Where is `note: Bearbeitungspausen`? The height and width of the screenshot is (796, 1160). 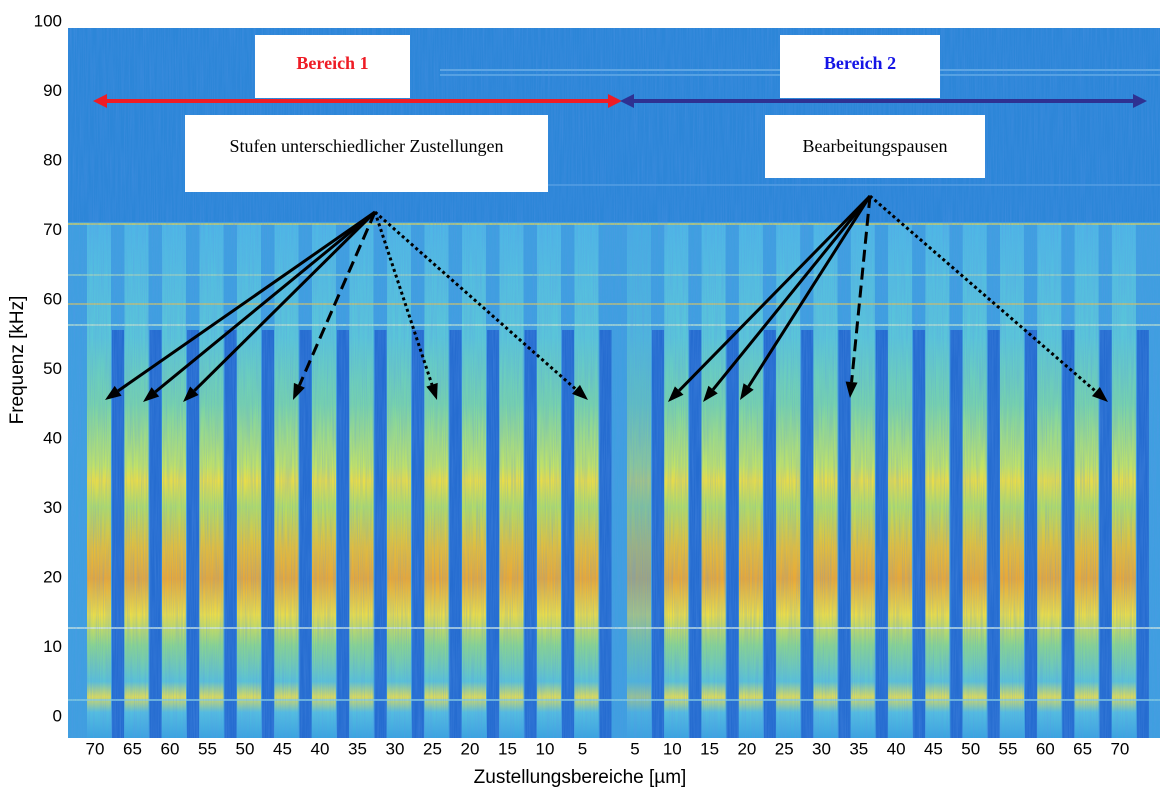 note: Bearbeitungspausen is located at coordinates (875, 146).